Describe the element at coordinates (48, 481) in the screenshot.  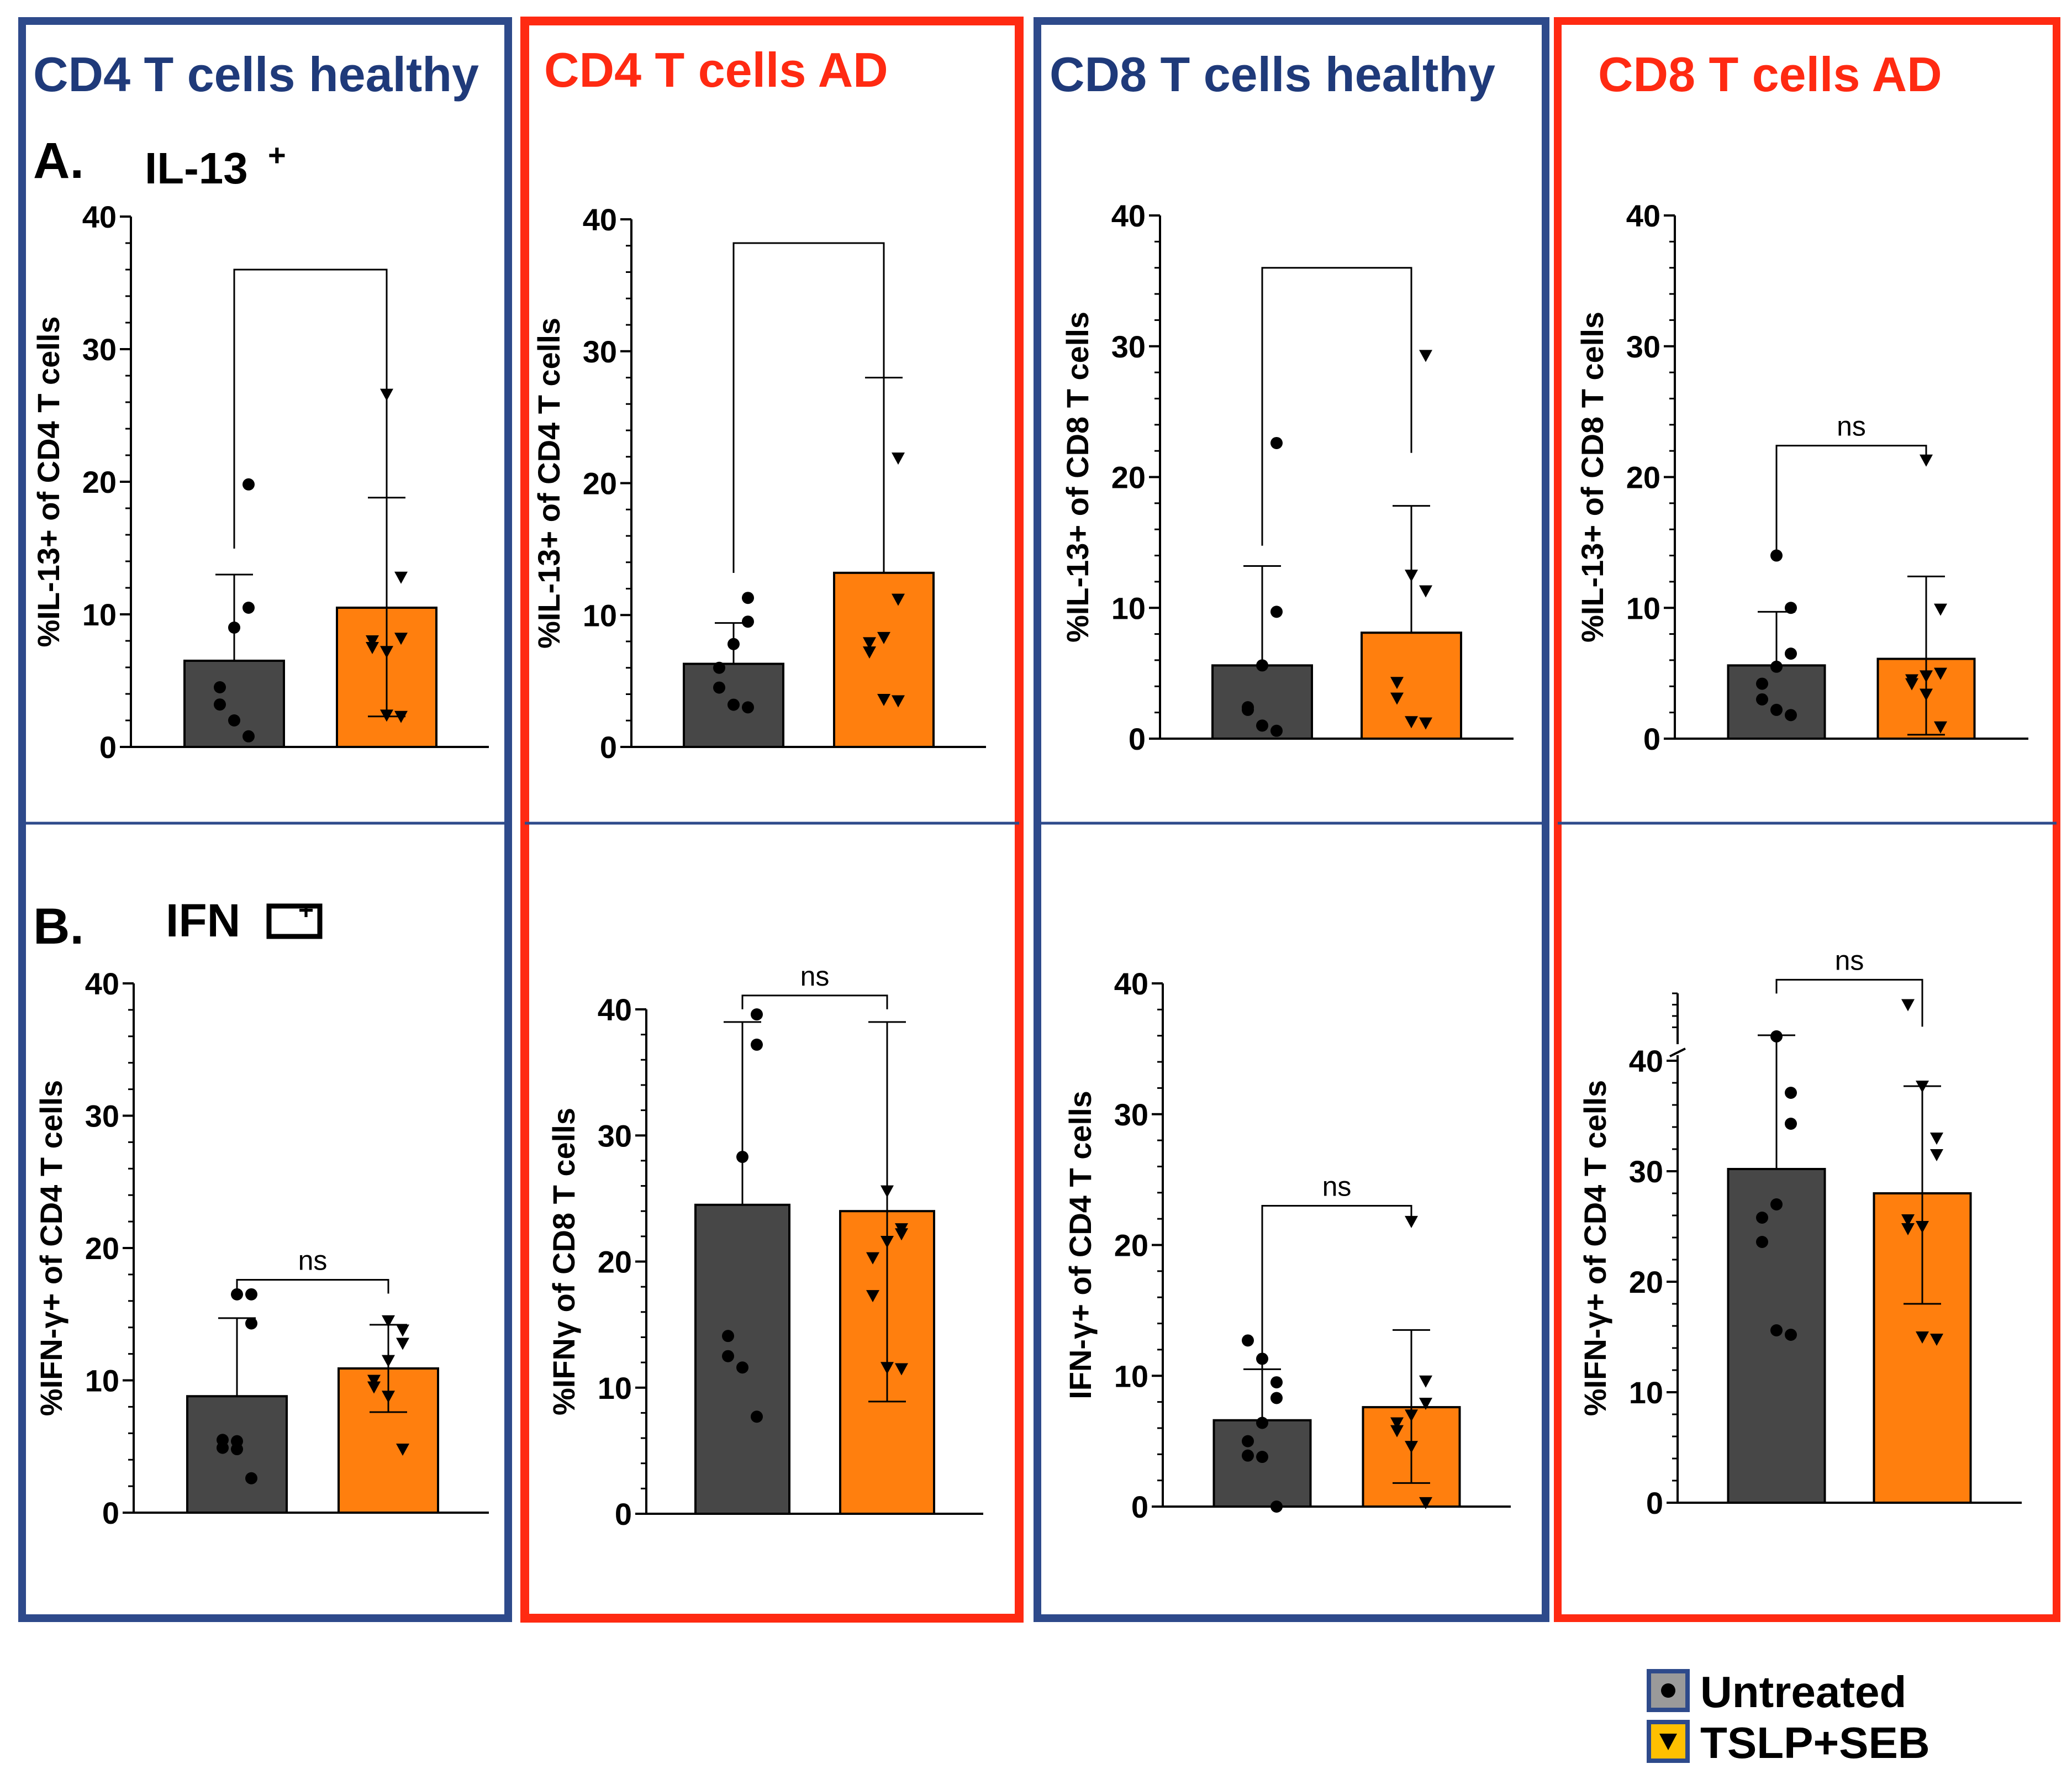
I see `y-axis-label: %IL-13+ of CD4 T cells` at that location.